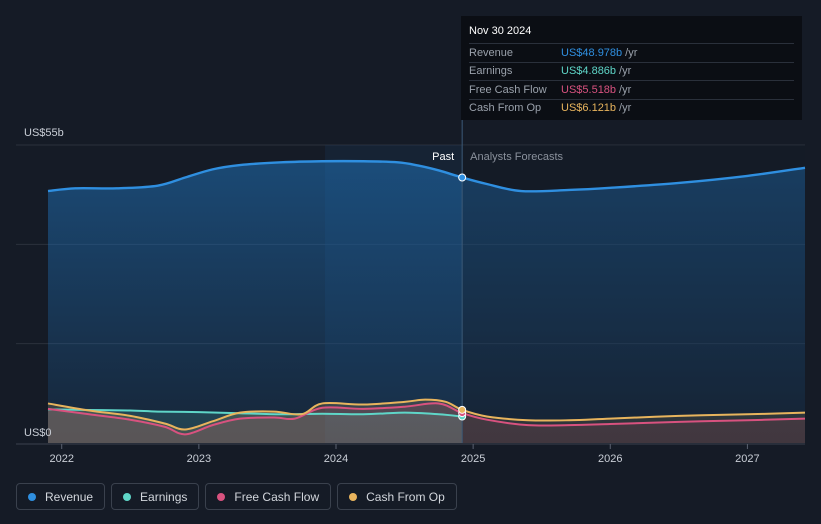 This screenshot has height=524, width=821. What do you see at coordinates (404, 454) in the screenshot?
I see `x-axis-ticks: 2022 2023 2024 2025 2026 2027` at bounding box center [404, 454].